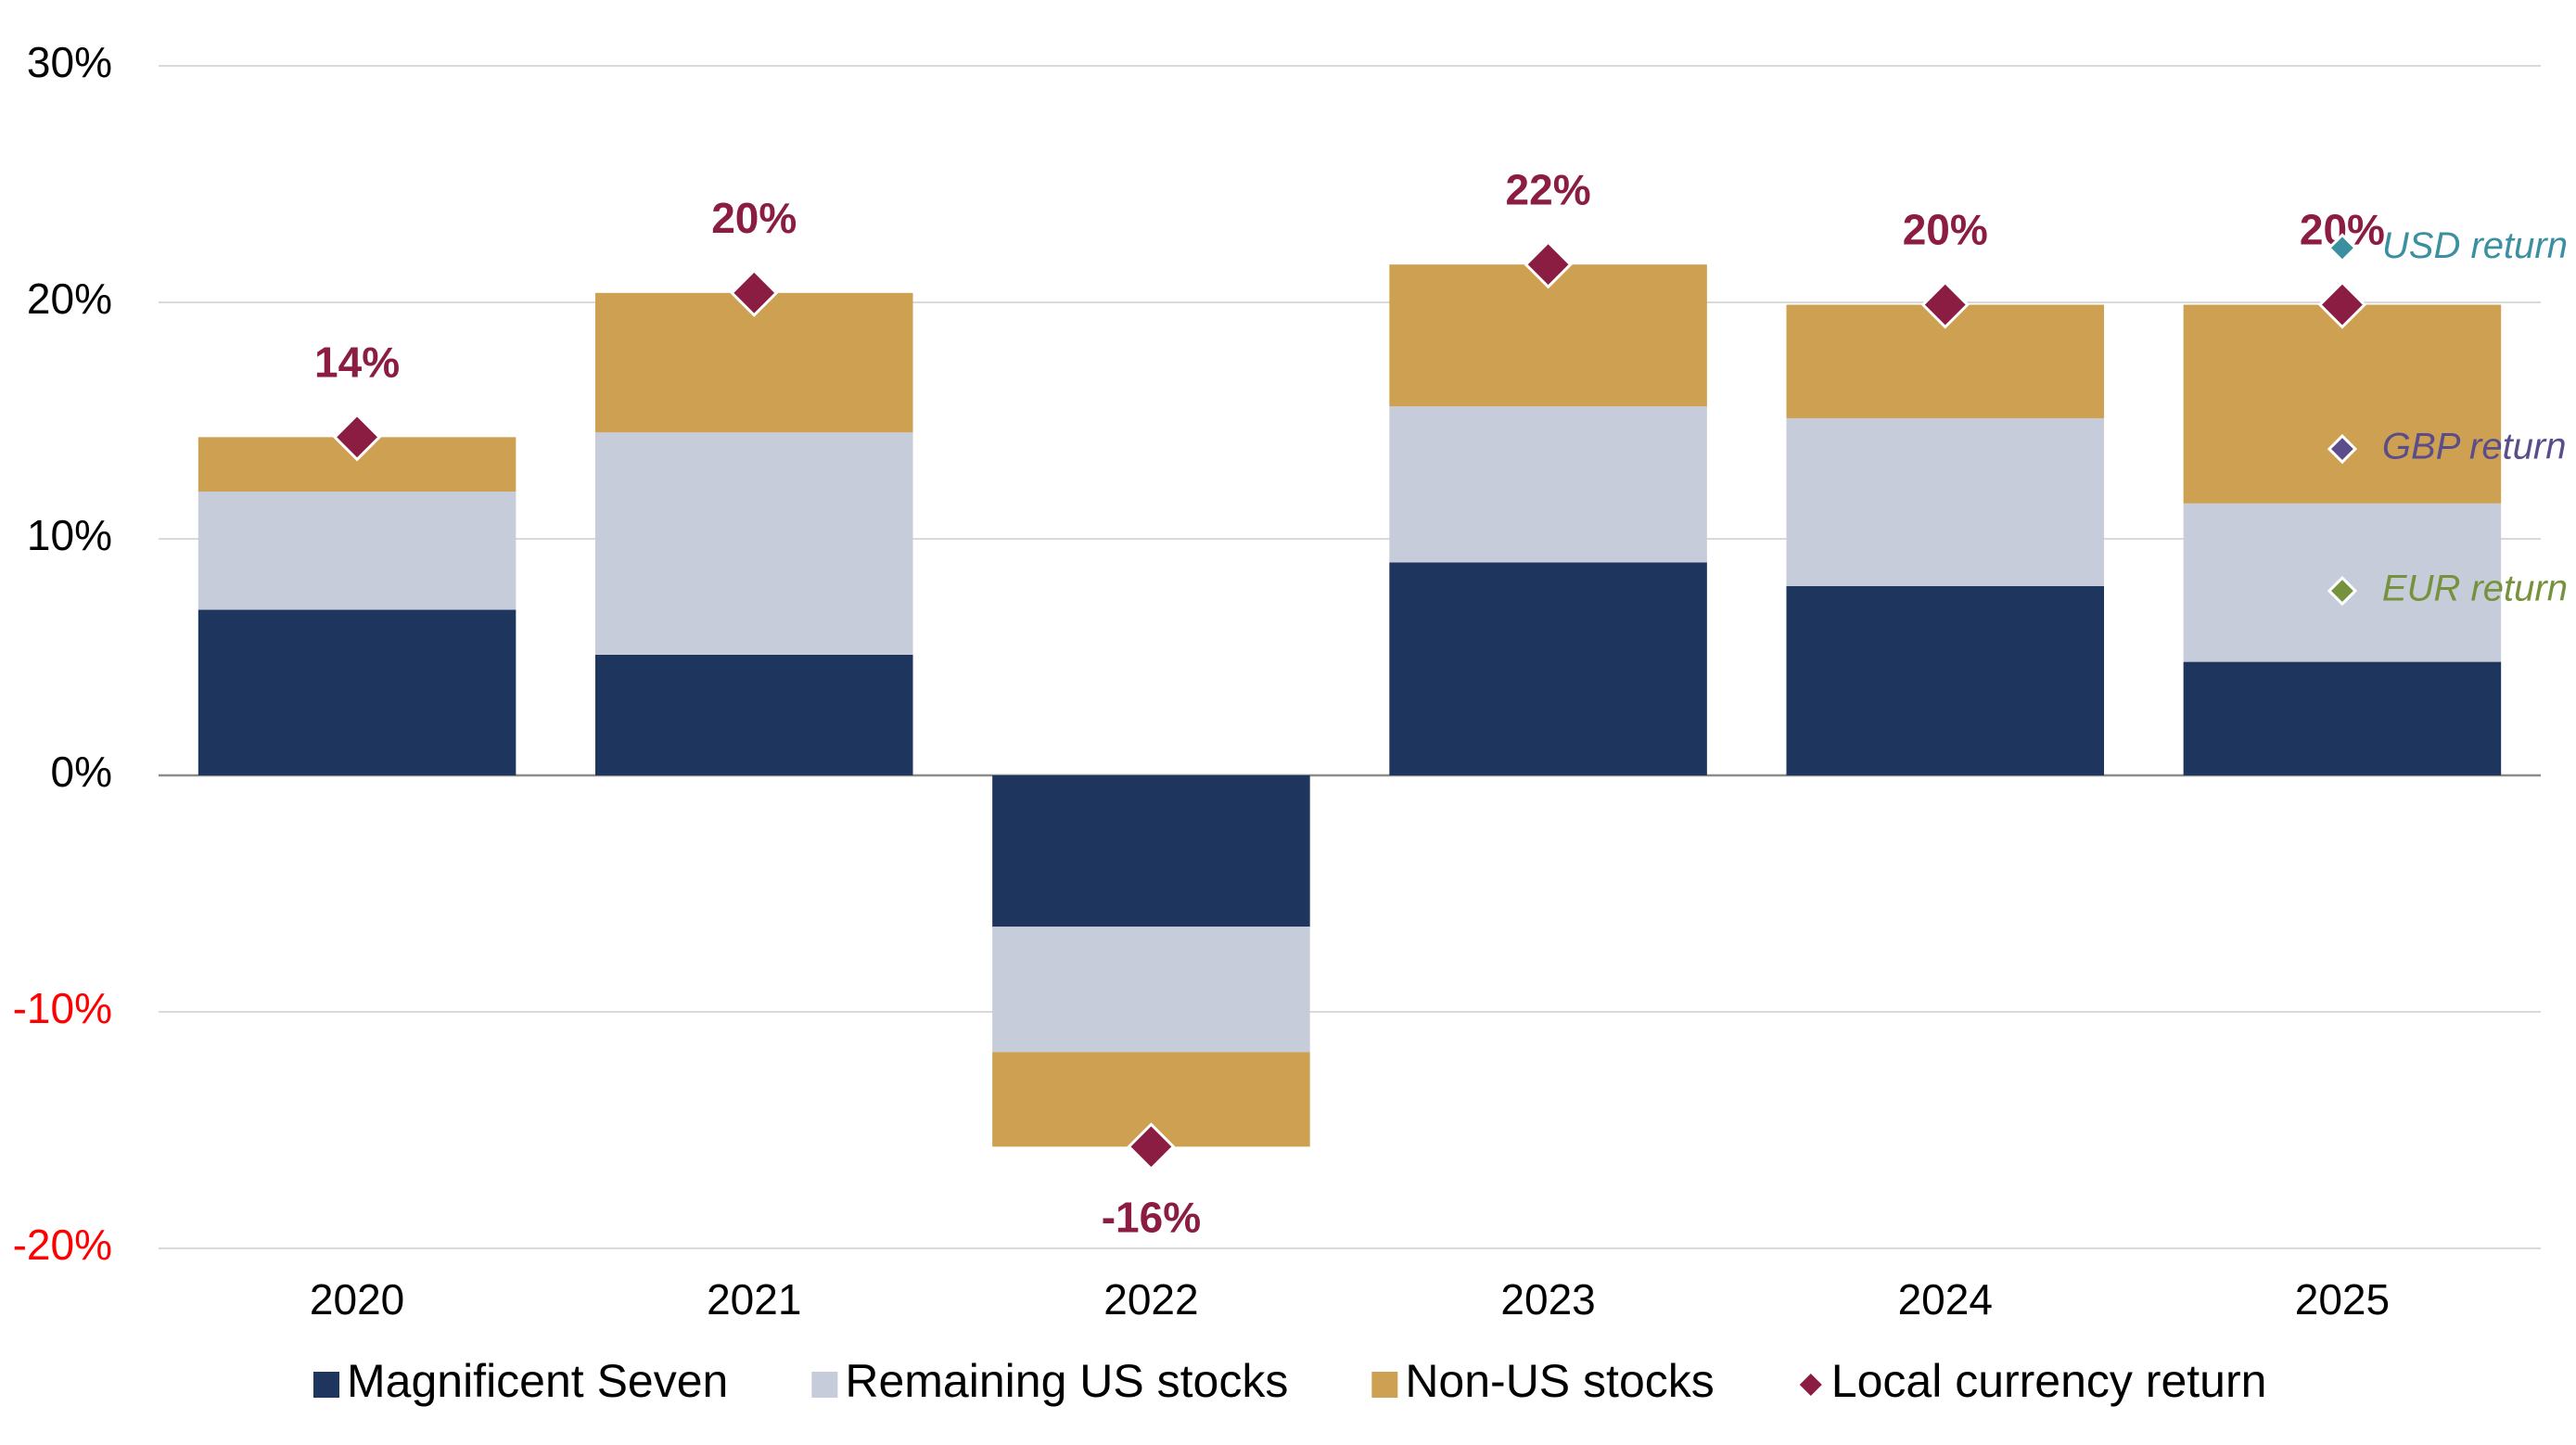 Image resolution: width=2576 pixels, height=1445 pixels. I want to click on legend-label: Magnificent Seven, so click(538, 1381).